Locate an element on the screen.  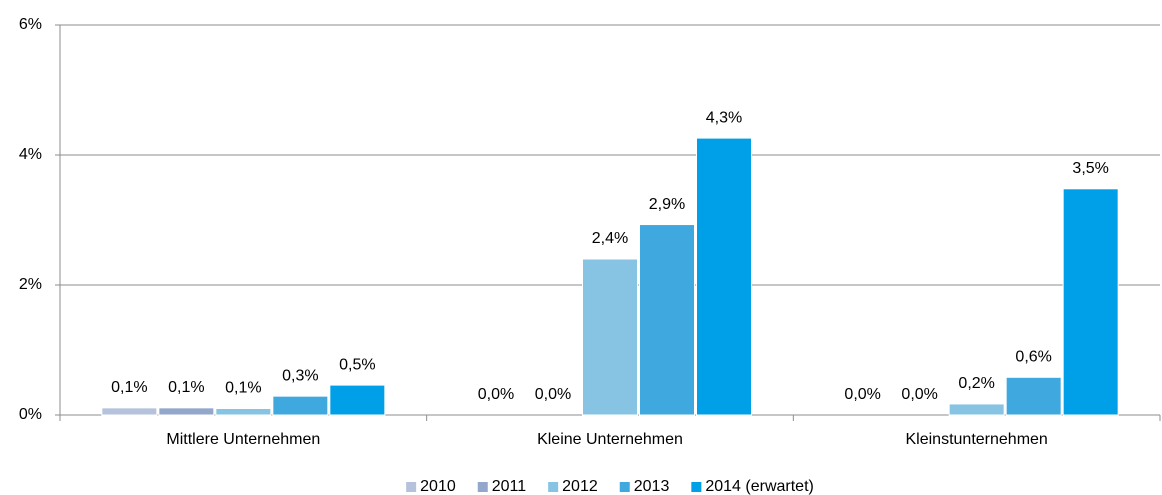
y-tick-label: 4% is located at coordinates (30, 154).